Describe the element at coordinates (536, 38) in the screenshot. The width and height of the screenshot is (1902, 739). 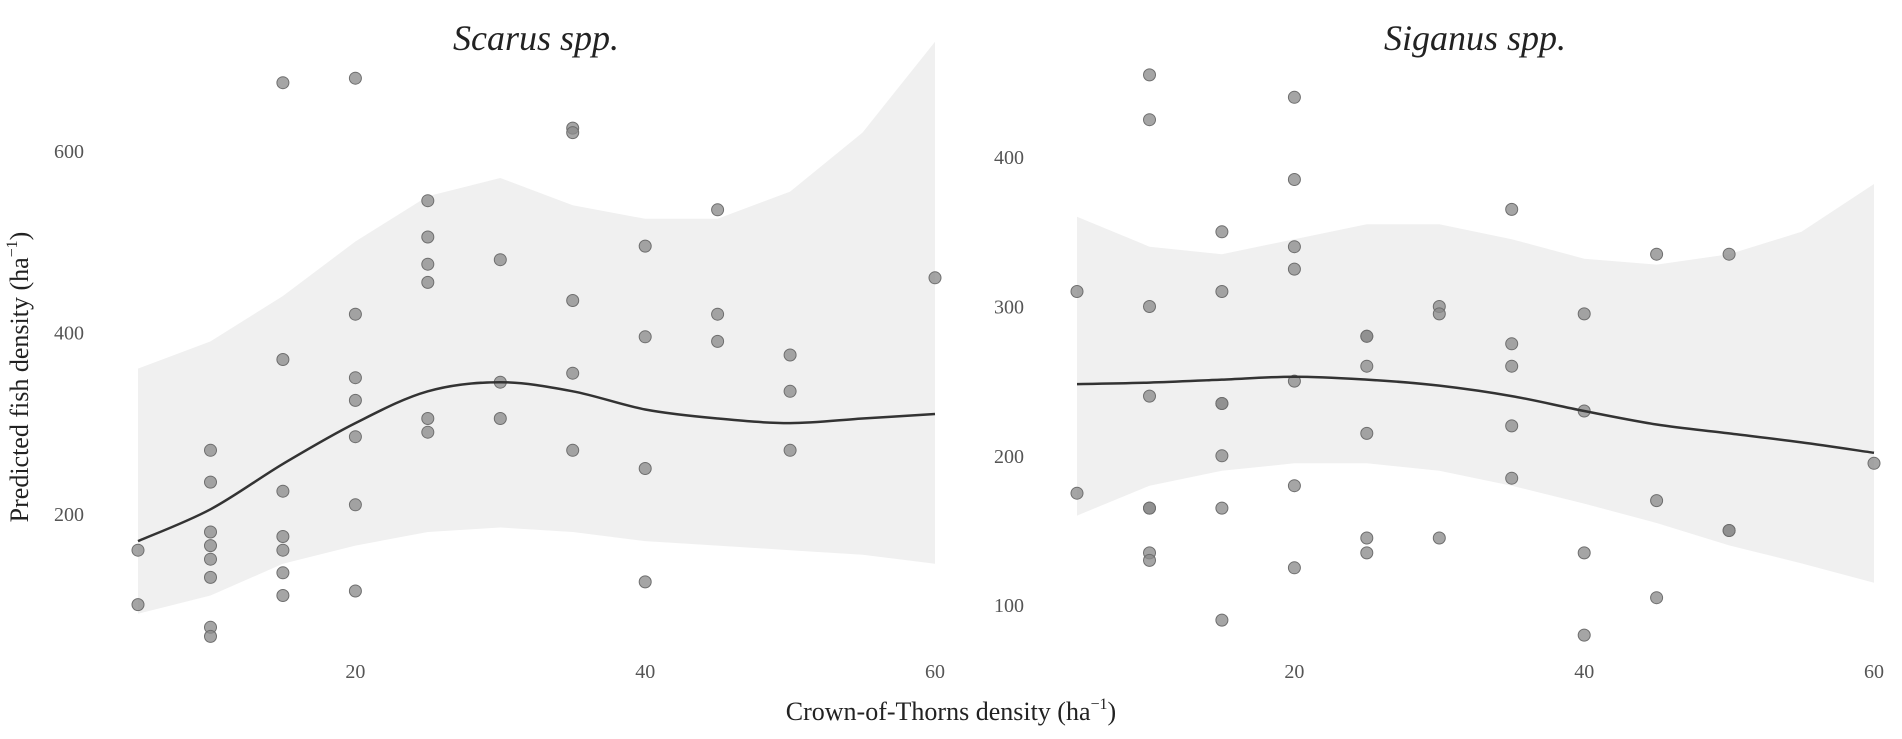
I see `panel-title: Scarus spp.` at that location.